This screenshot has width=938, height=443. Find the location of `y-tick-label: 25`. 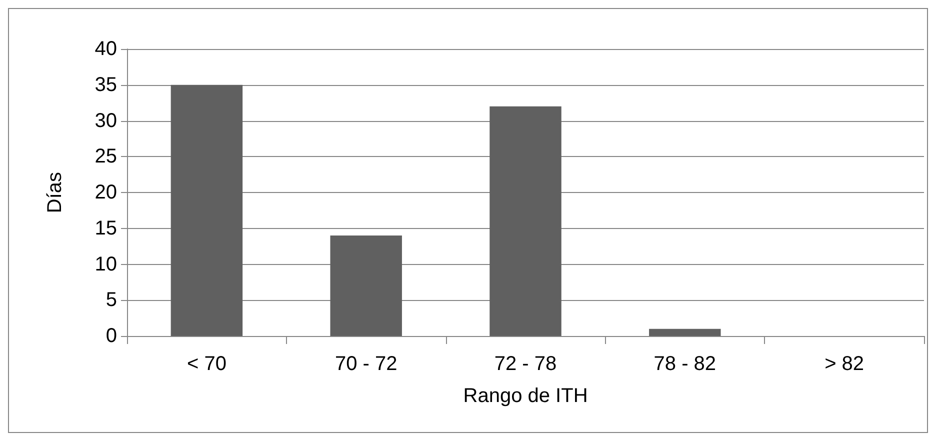

y-tick-label: 25 is located at coordinates (105, 157).